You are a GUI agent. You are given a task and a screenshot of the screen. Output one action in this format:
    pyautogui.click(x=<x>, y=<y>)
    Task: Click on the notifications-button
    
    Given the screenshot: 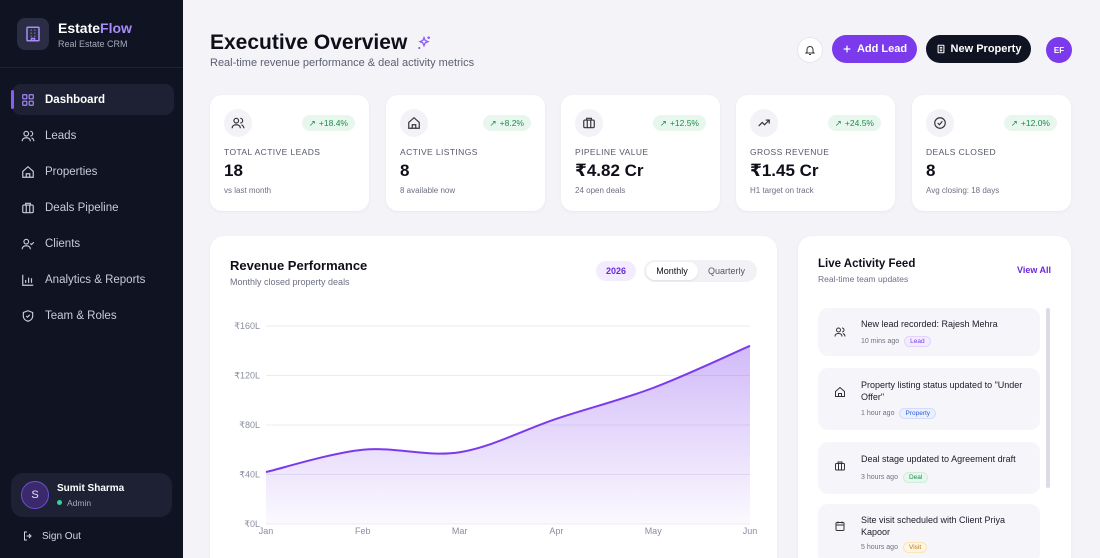 What is the action you would take?
    pyautogui.click(x=810, y=50)
    